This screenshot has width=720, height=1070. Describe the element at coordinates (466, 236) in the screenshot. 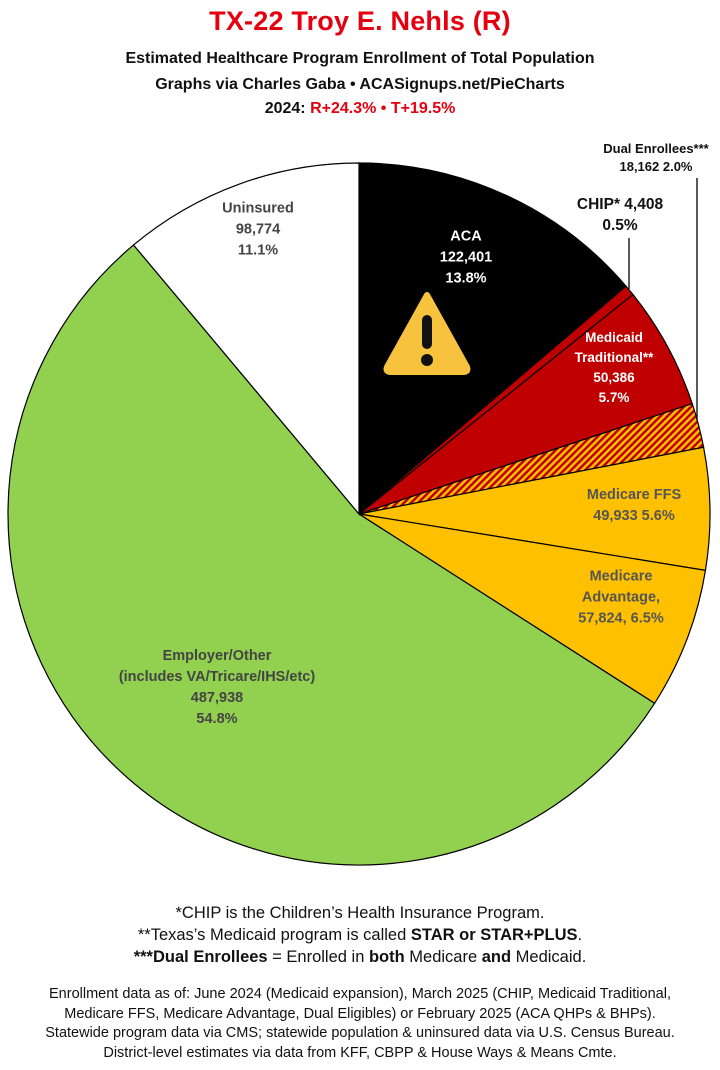

I see `label-aca-name: ACA` at that location.